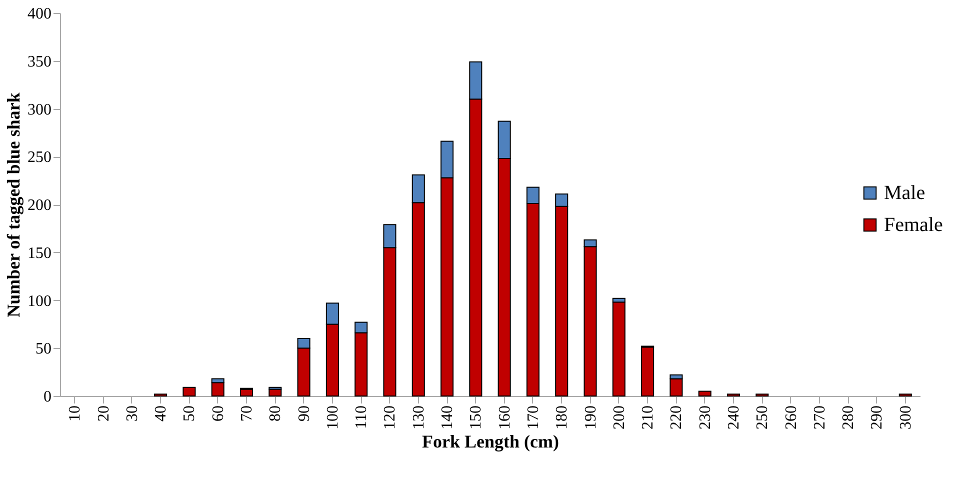  What do you see at coordinates (40, 109) in the screenshot?
I see `y-tick-label: 300` at bounding box center [40, 109].